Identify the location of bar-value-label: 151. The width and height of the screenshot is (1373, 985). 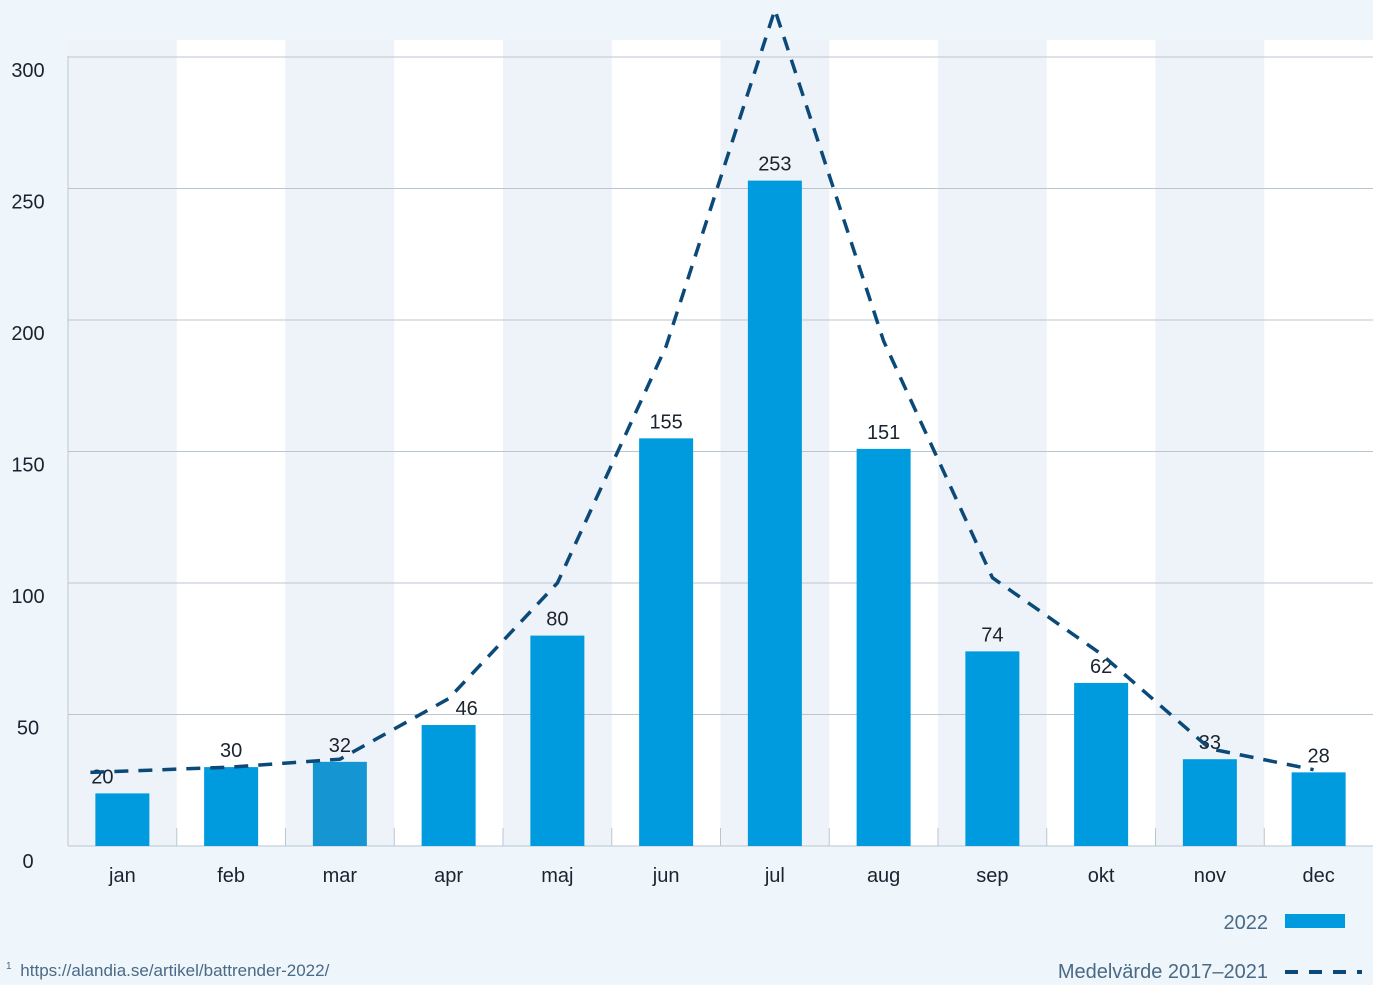
(883, 433).